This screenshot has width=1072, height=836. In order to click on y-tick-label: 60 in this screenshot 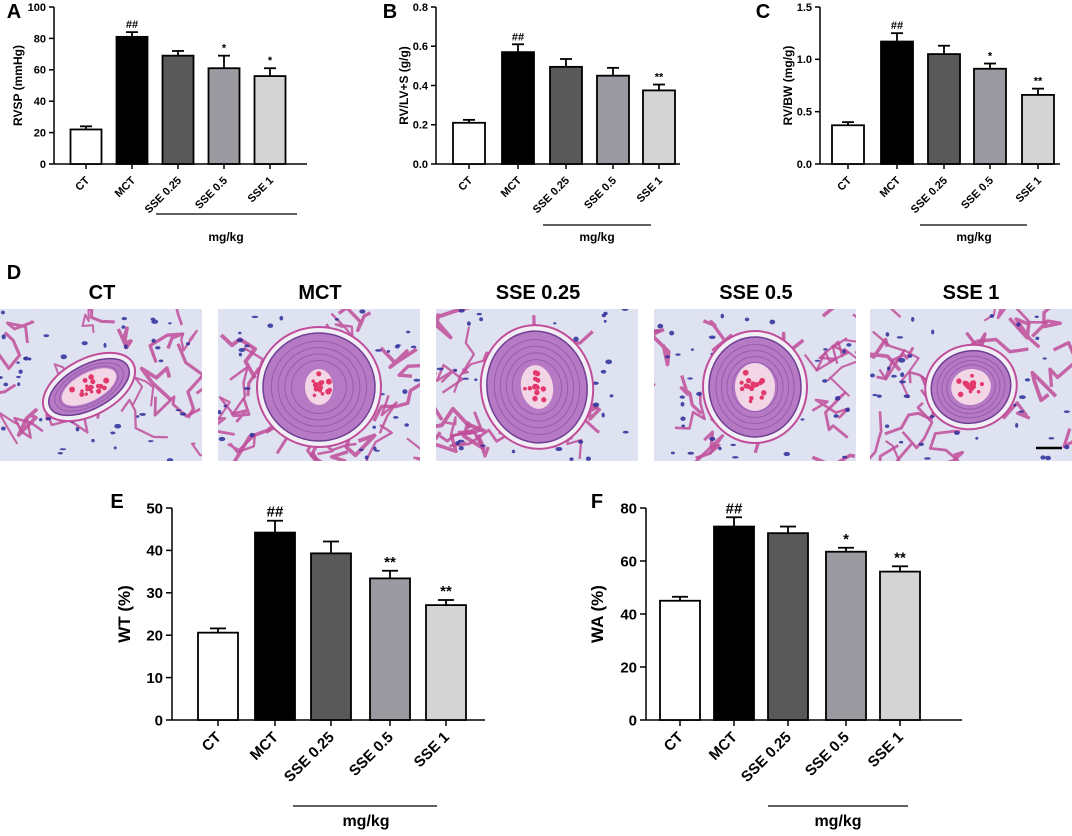, I will do `click(40, 71)`.